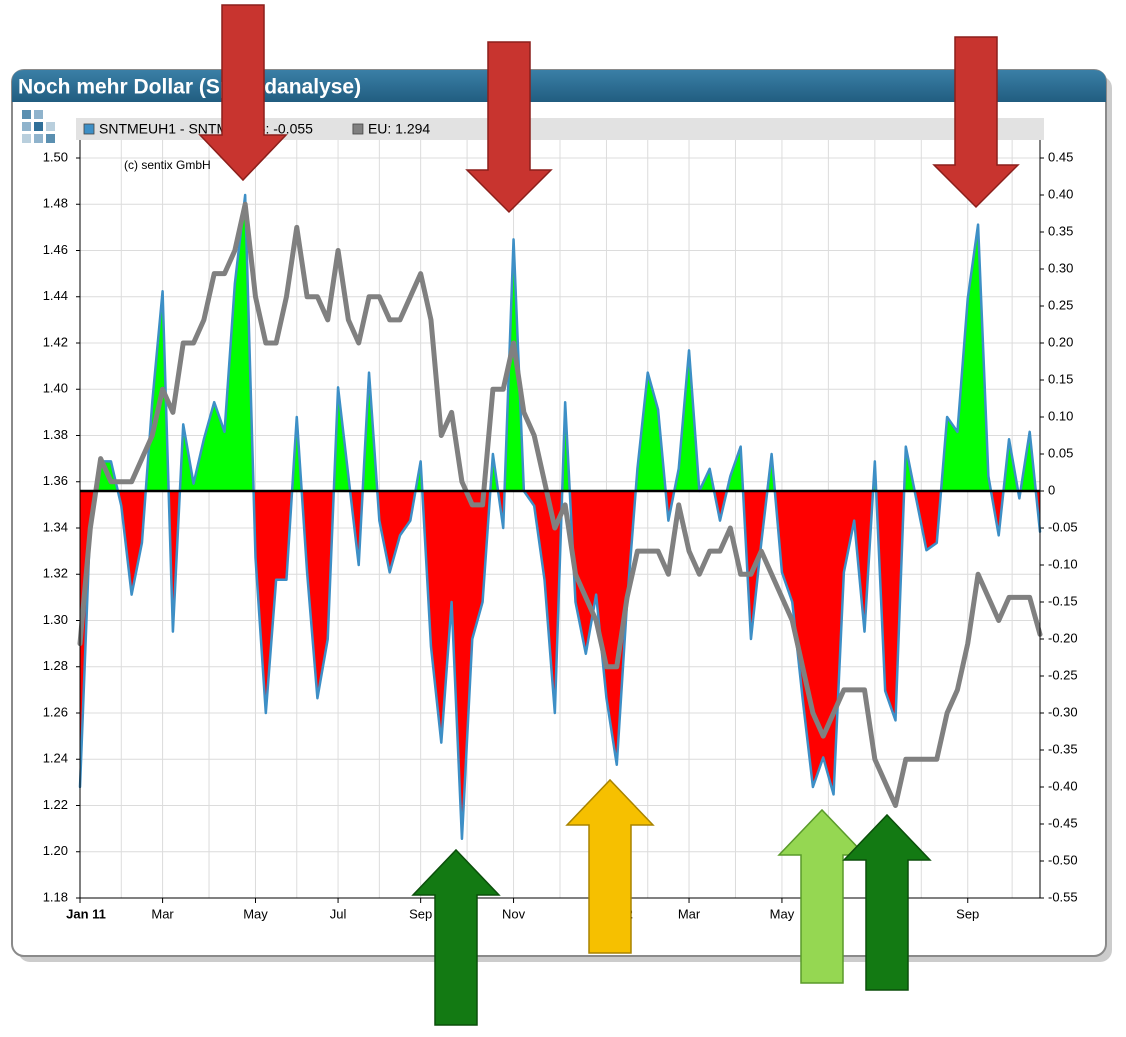  I want to click on x-tick-label: Nov, so click(514, 913).